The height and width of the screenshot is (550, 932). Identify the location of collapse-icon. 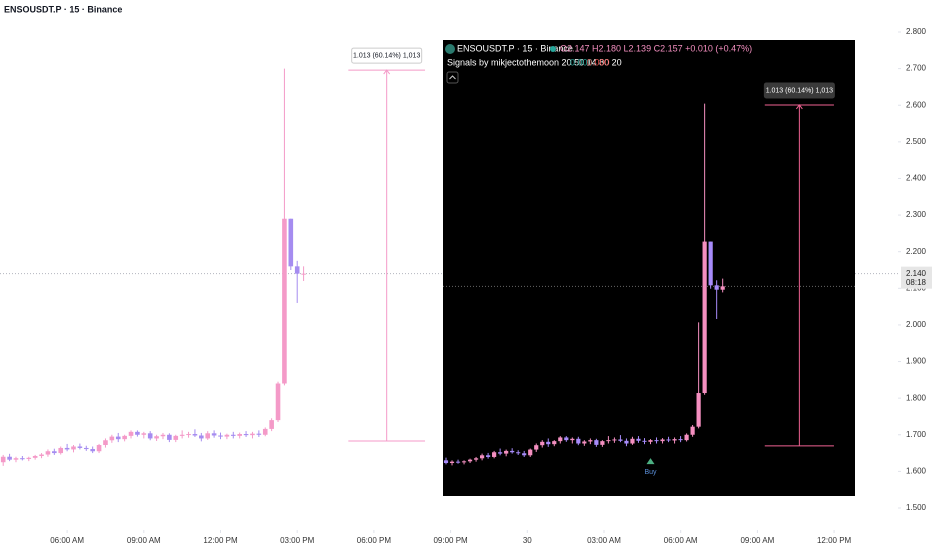
(452, 77).